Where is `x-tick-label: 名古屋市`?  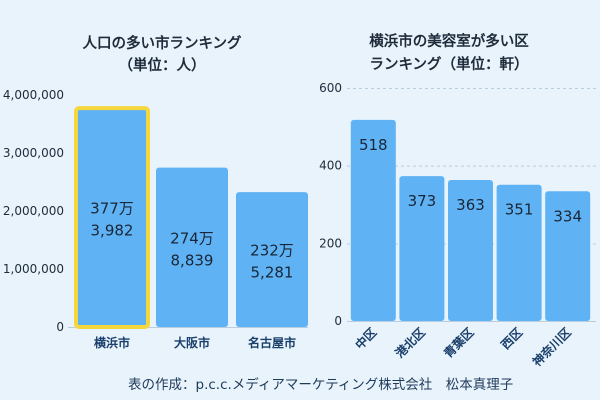 x-tick-label: 名古屋市 is located at coordinates (272, 342).